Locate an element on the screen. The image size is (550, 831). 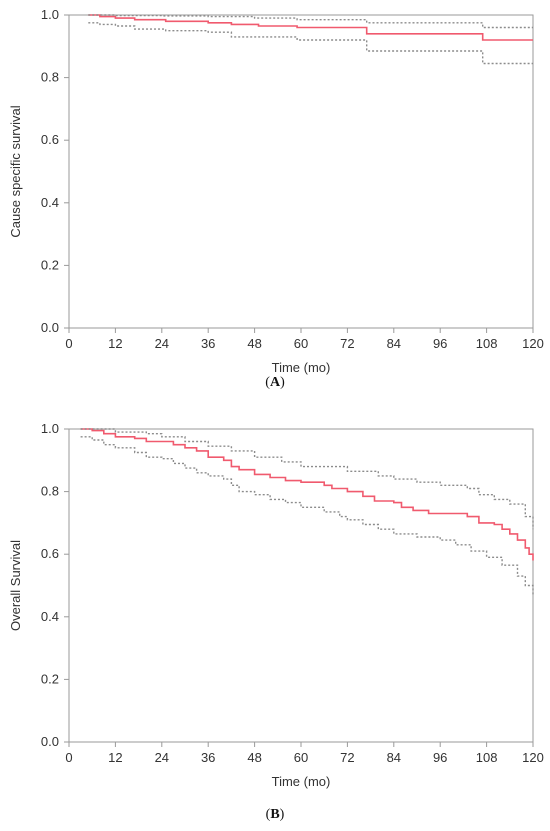
panel-b-caption: (B) is located at coordinates (275, 814).